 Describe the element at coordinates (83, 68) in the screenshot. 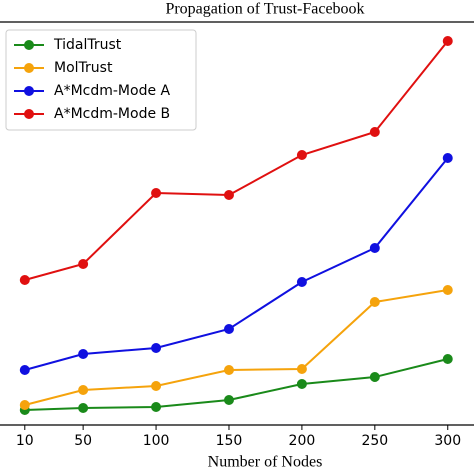

I see `legend-label: MolTrust` at that location.